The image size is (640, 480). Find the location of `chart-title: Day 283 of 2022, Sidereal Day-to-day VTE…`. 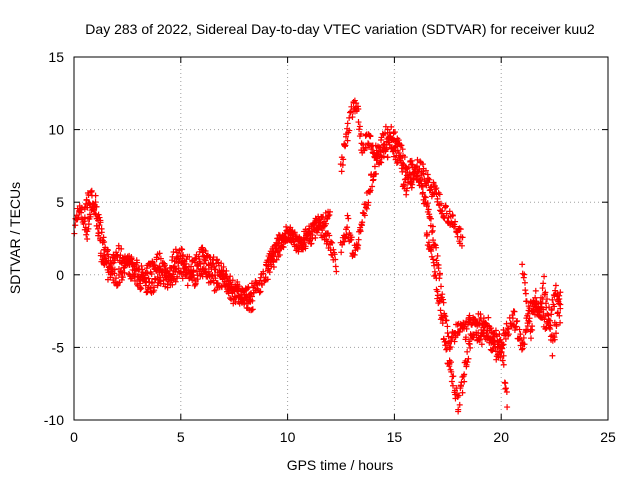

chart-title: Day 283 of 2022, Sidereal Day-to-day VTE… is located at coordinates (340, 29).